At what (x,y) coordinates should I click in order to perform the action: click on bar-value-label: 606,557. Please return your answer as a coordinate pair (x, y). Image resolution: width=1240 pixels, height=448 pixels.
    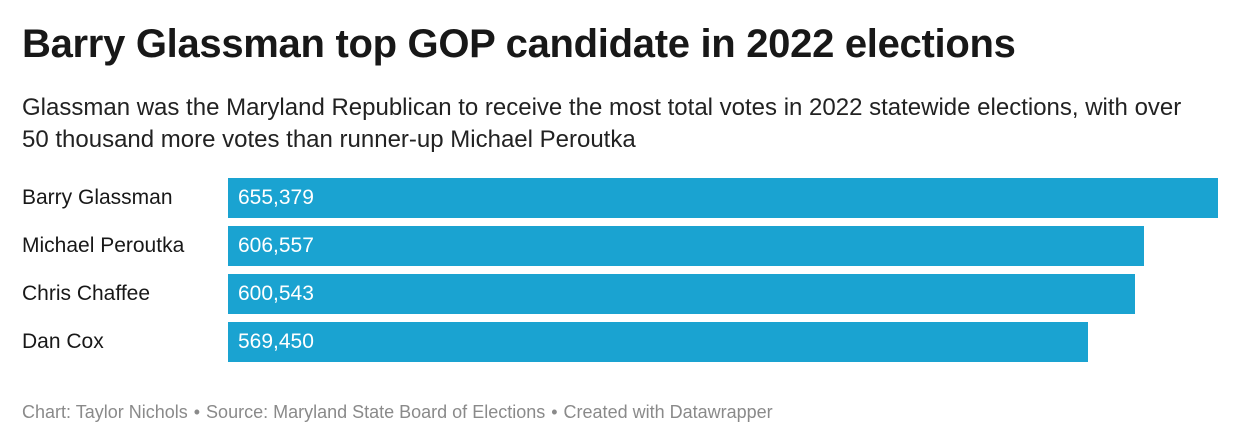
    Looking at the image, I should click on (276, 245).